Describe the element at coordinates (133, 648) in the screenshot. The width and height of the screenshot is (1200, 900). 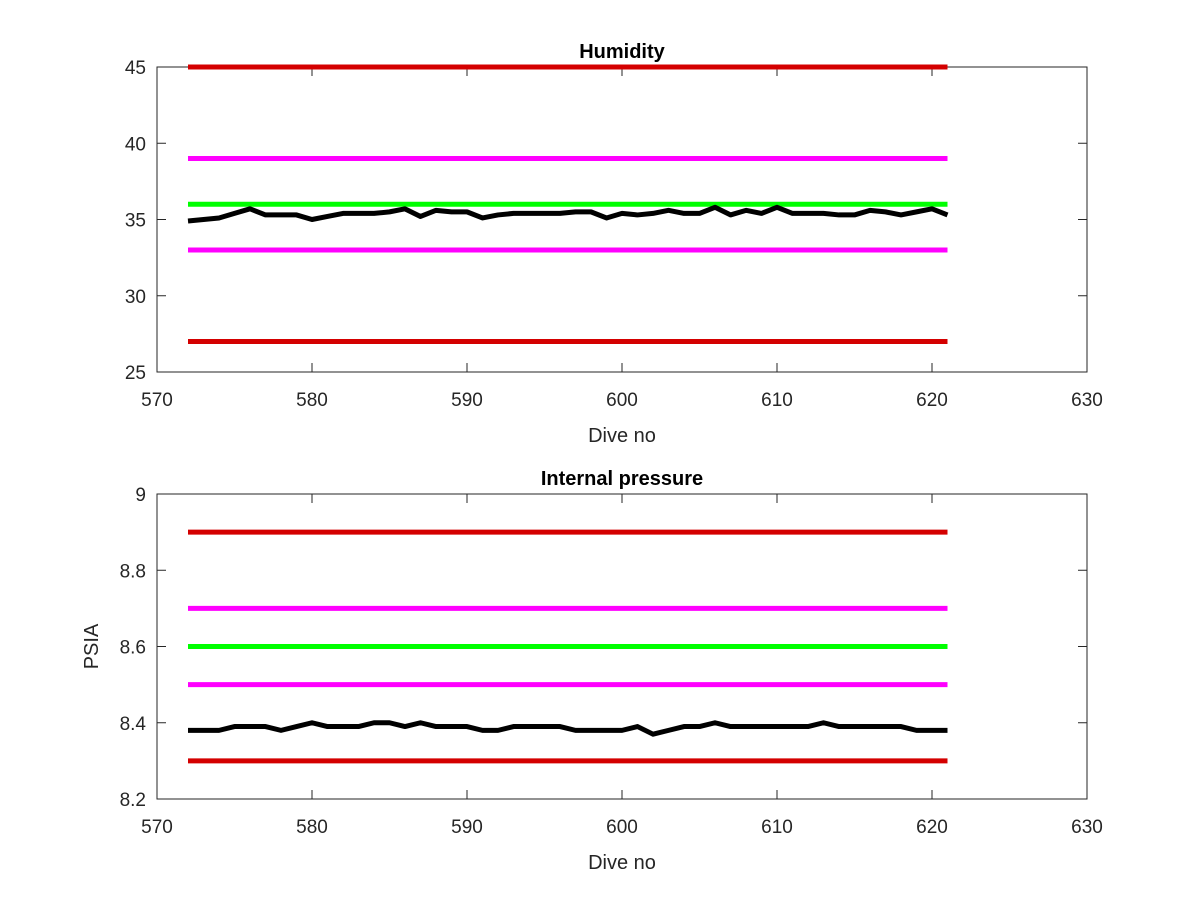
I see `y-tick-label: 8.6` at that location.